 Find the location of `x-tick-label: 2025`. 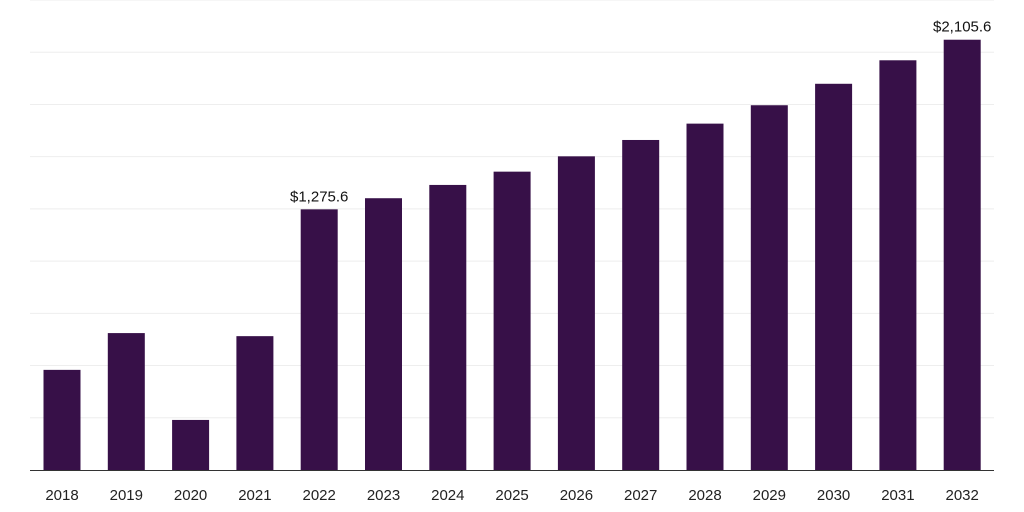

x-tick-label: 2025 is located at coordinates (511, 495).